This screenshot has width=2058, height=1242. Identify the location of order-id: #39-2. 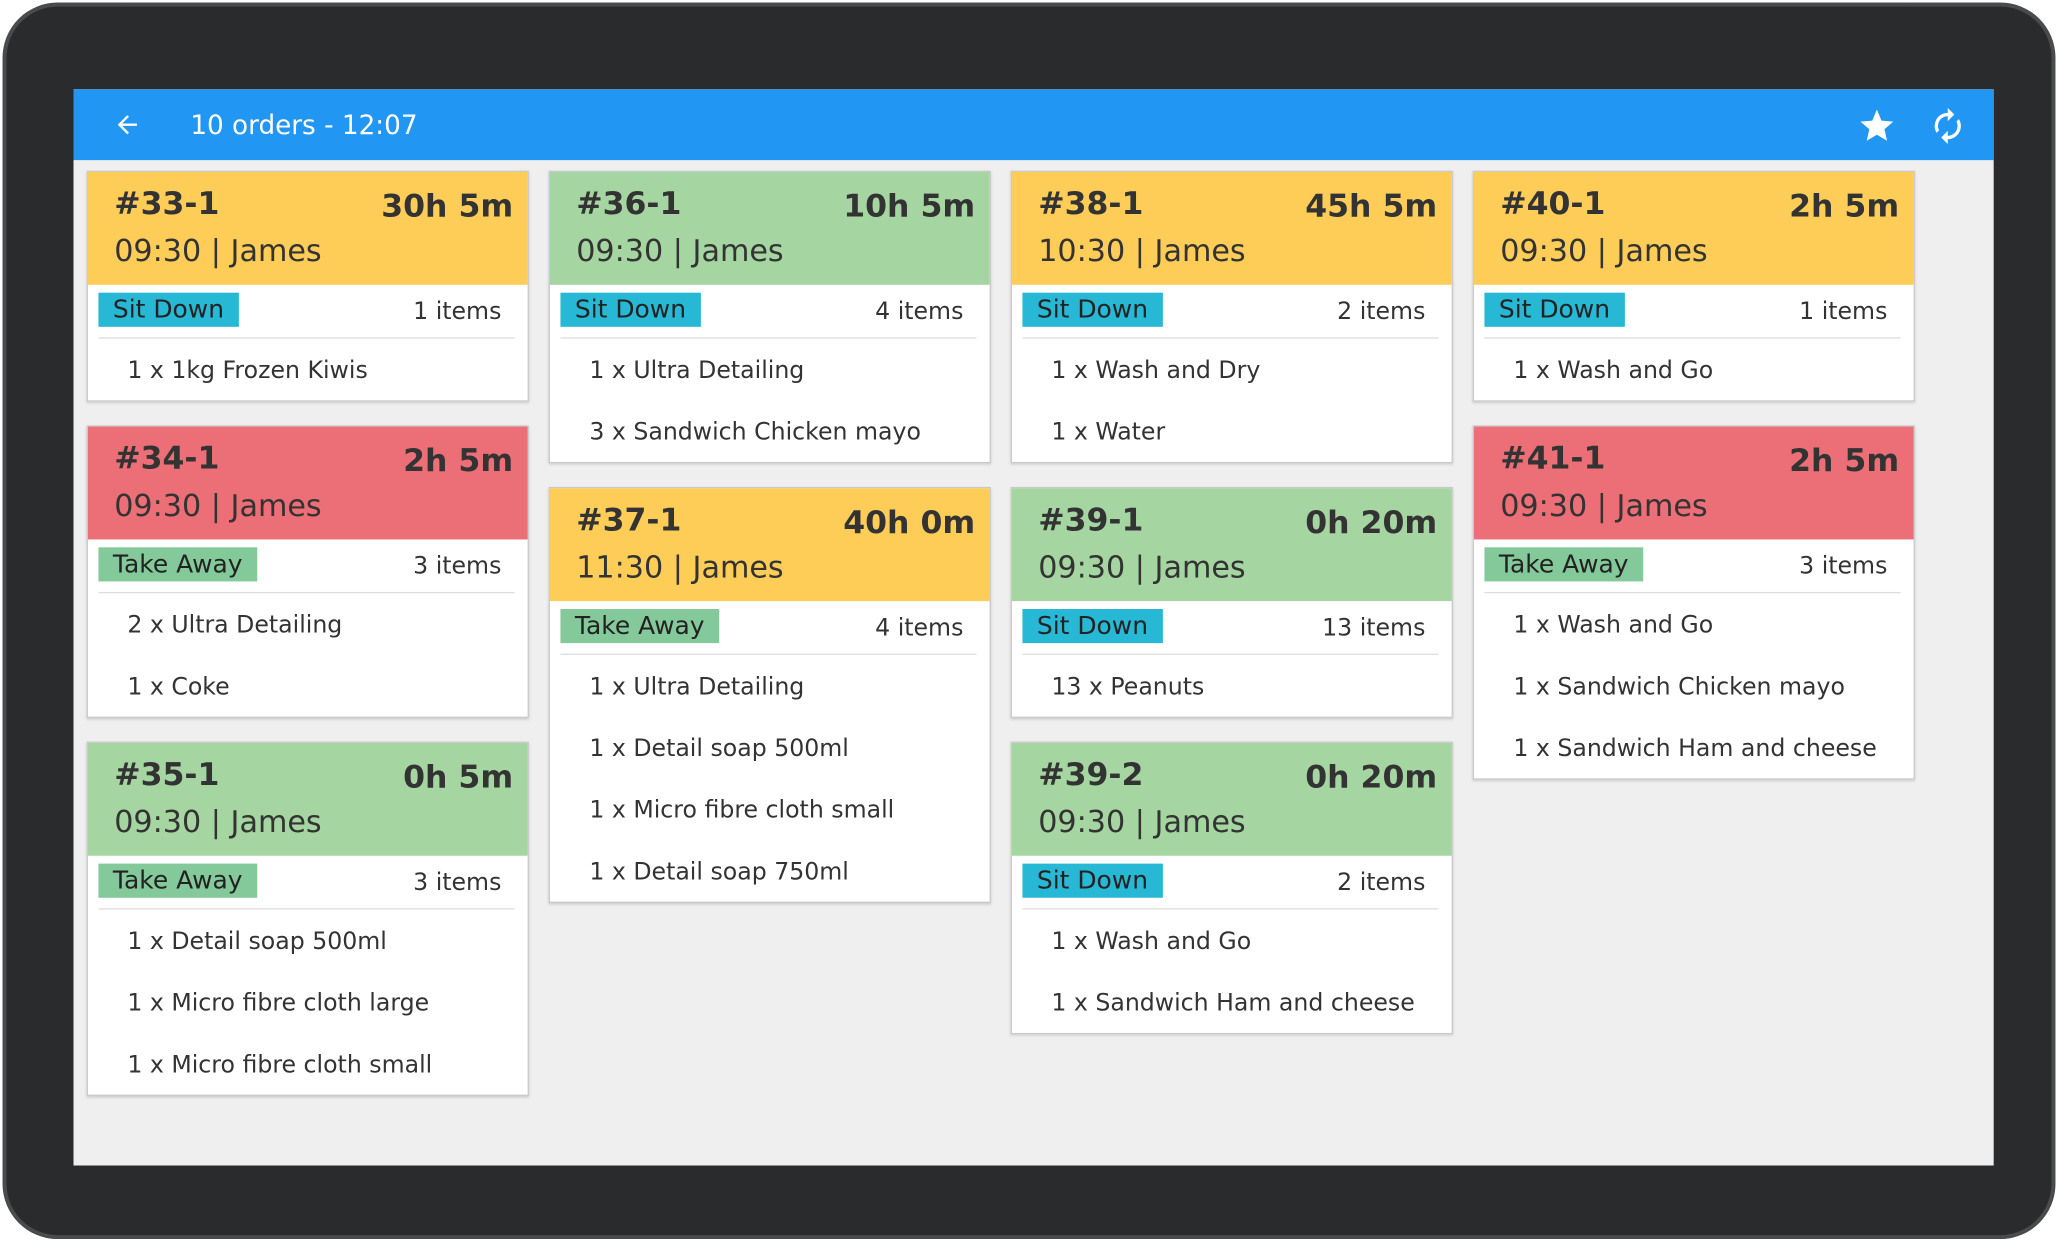
(1091, 774).